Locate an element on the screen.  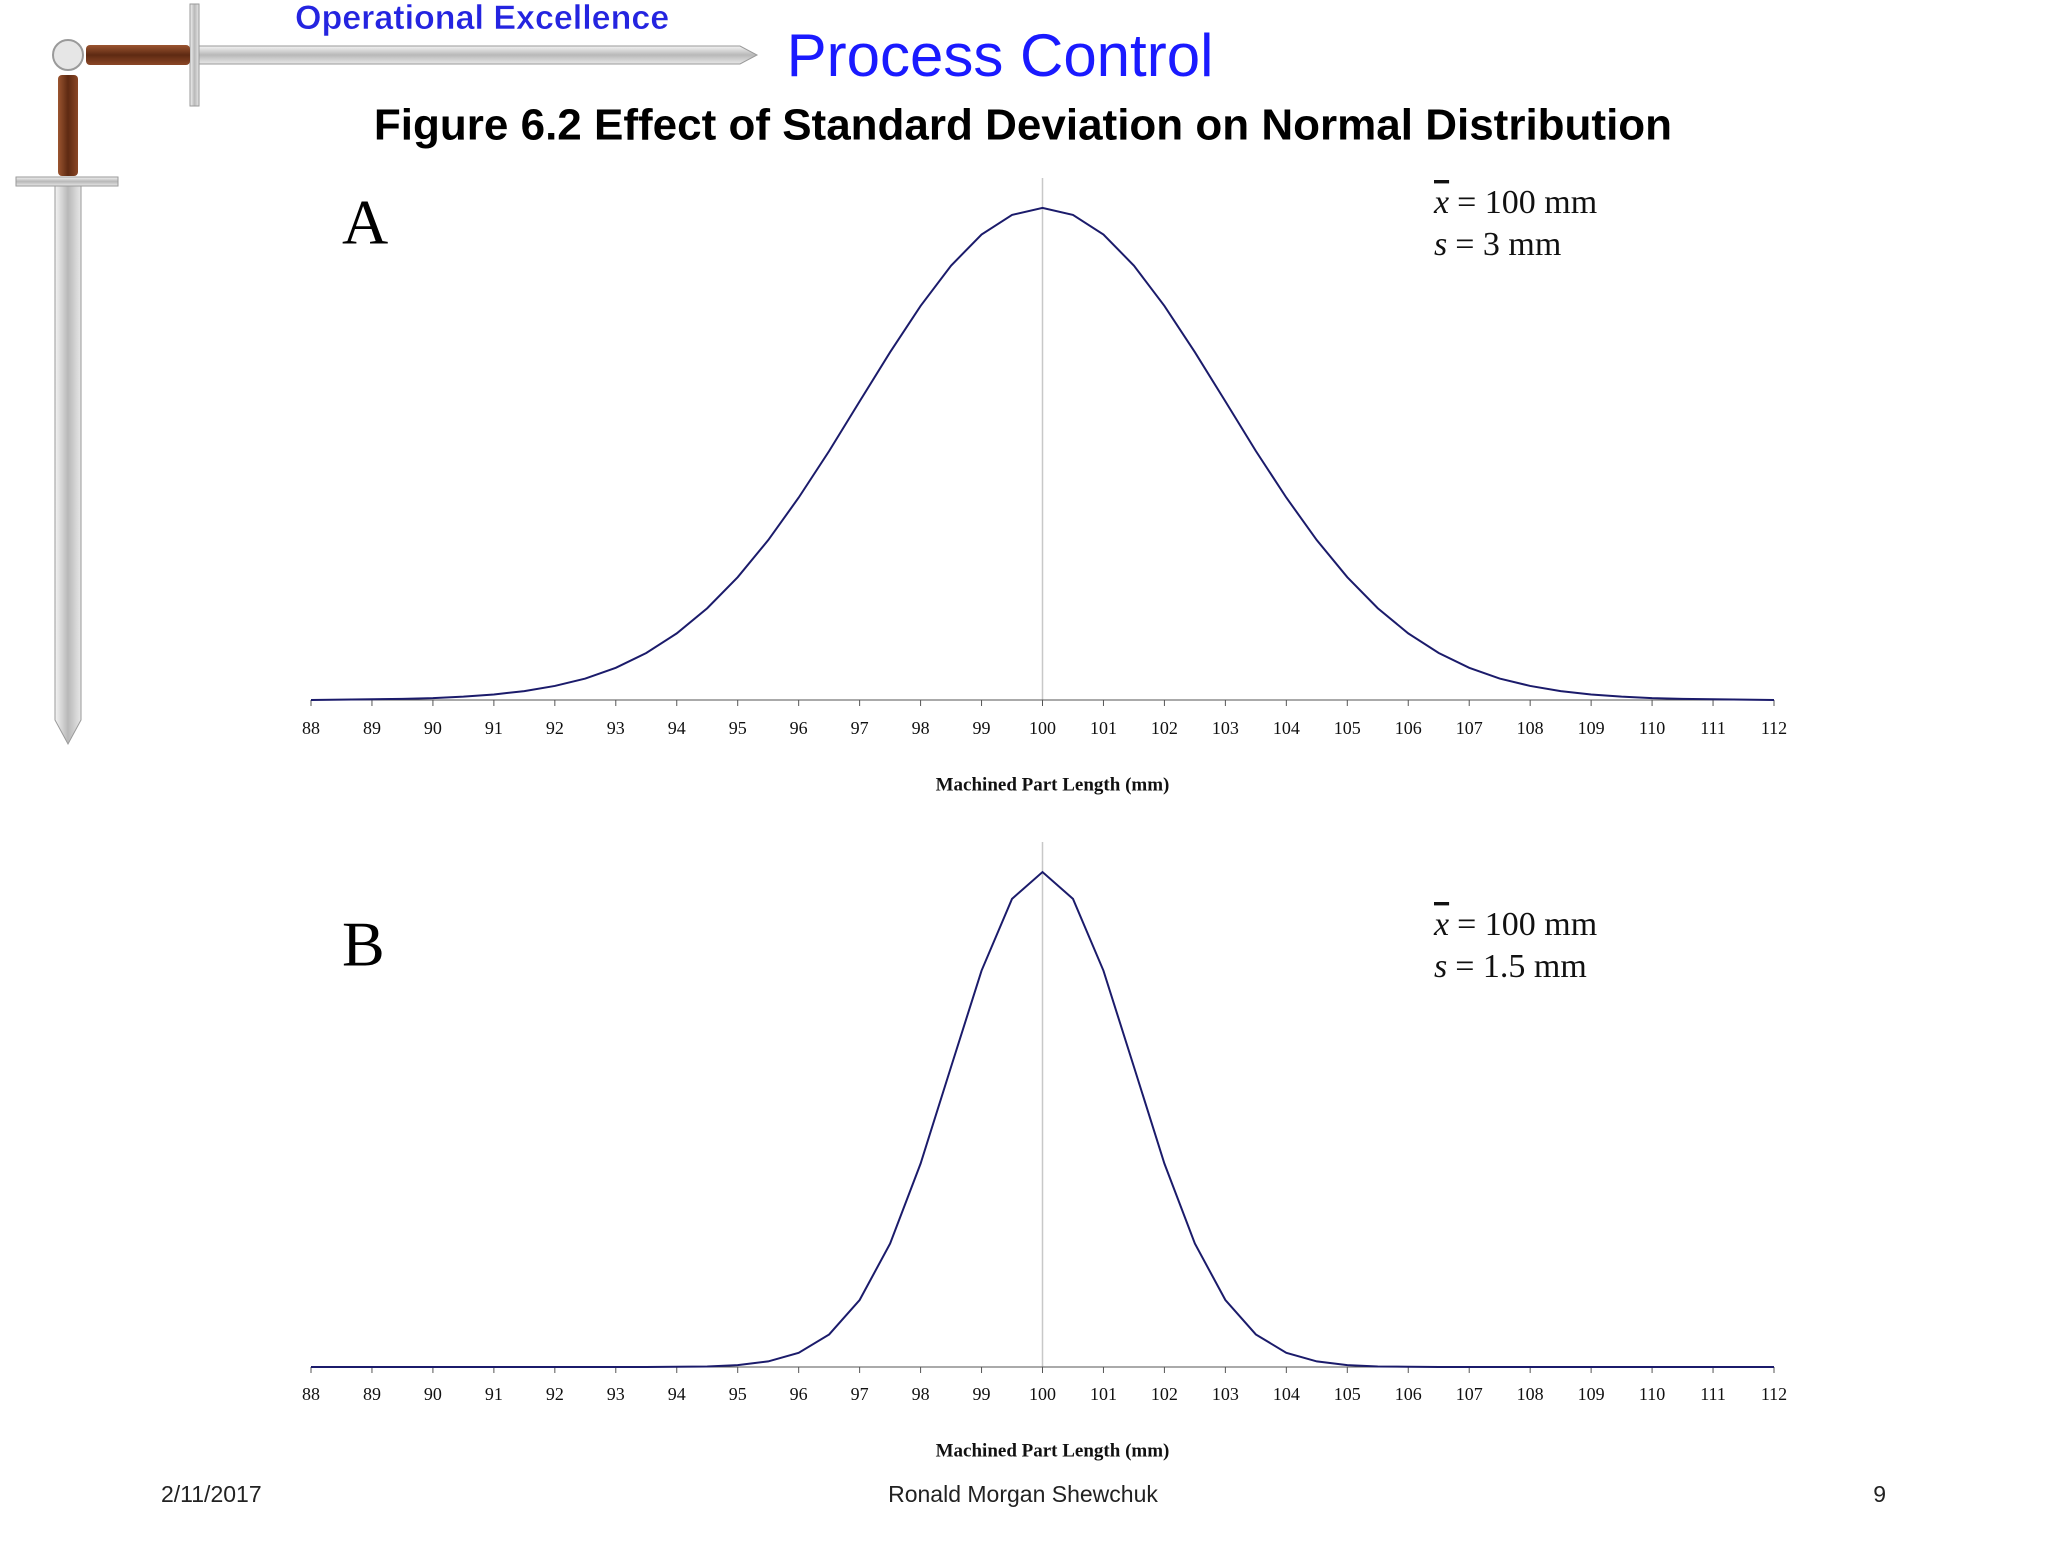
annotation: s = 3 mm is located at coordinates (1497, 244).